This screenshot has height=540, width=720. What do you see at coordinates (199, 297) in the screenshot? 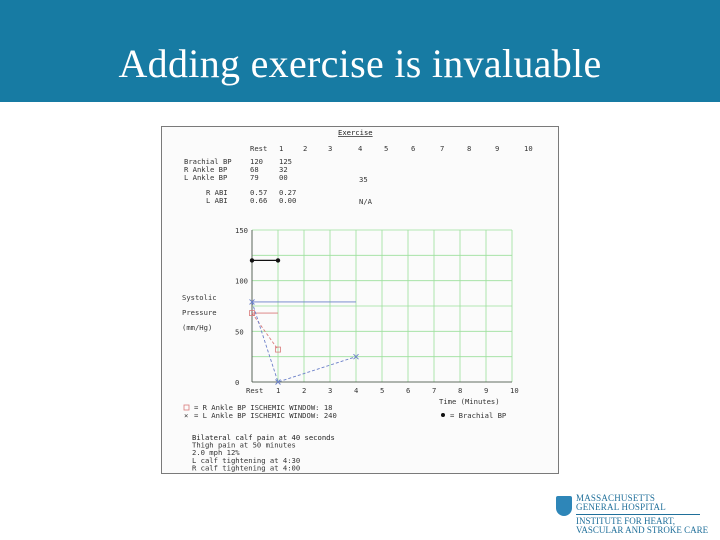
I see `ylabel-line-1: Systolic` at bounding box center [199, 297].